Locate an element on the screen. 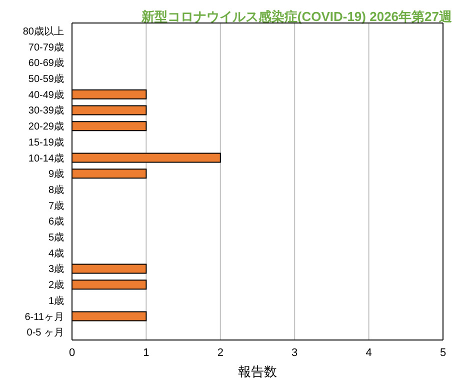 This screenshot has height=380, width=460. y-tick-label: 8歳 is located at coordinates (56, 190).